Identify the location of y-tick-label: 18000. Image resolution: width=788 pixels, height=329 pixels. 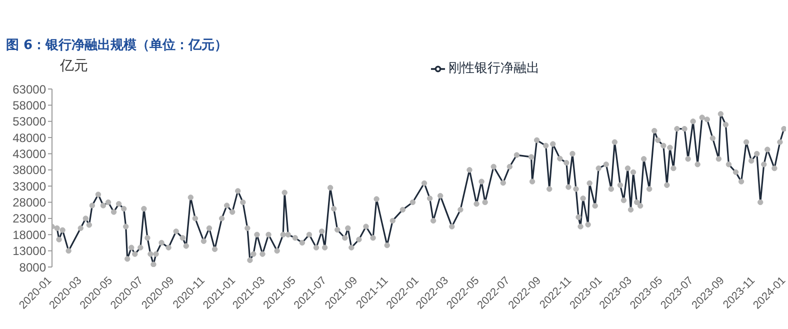
(29, 235).